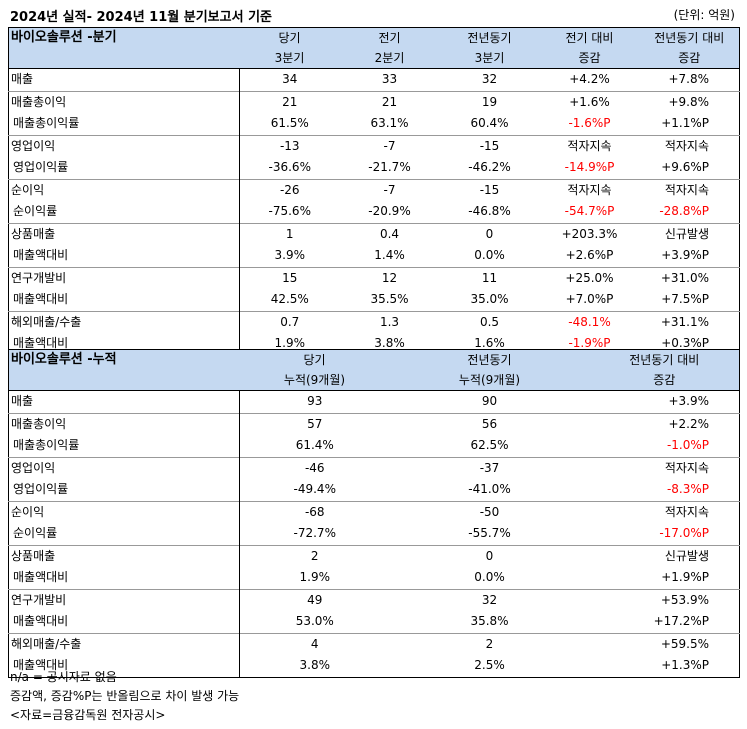 Image resolution: width=747 pixels, height=729 pixels. I want to click on cell-value: -26, so click(289, 189).